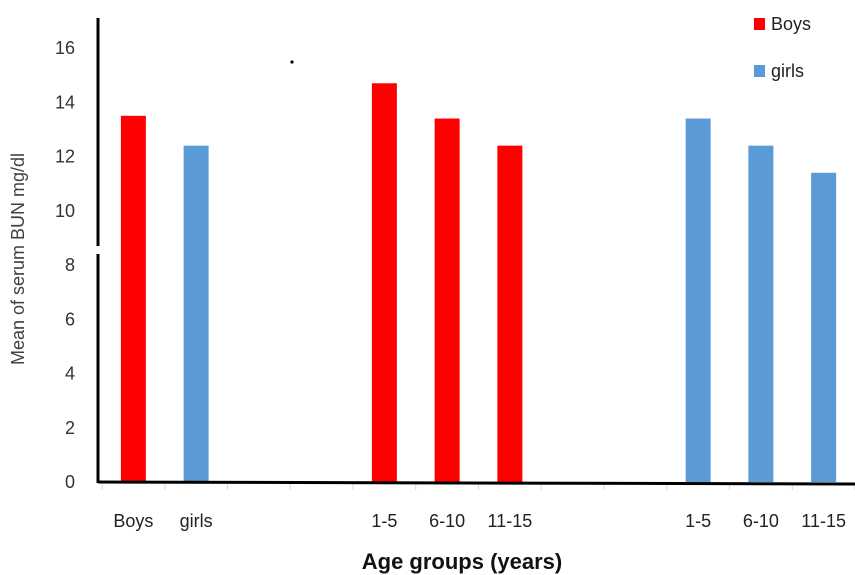 The image size is (855, 575). I want to click on y-tick-label: 8, so click(70, 265).